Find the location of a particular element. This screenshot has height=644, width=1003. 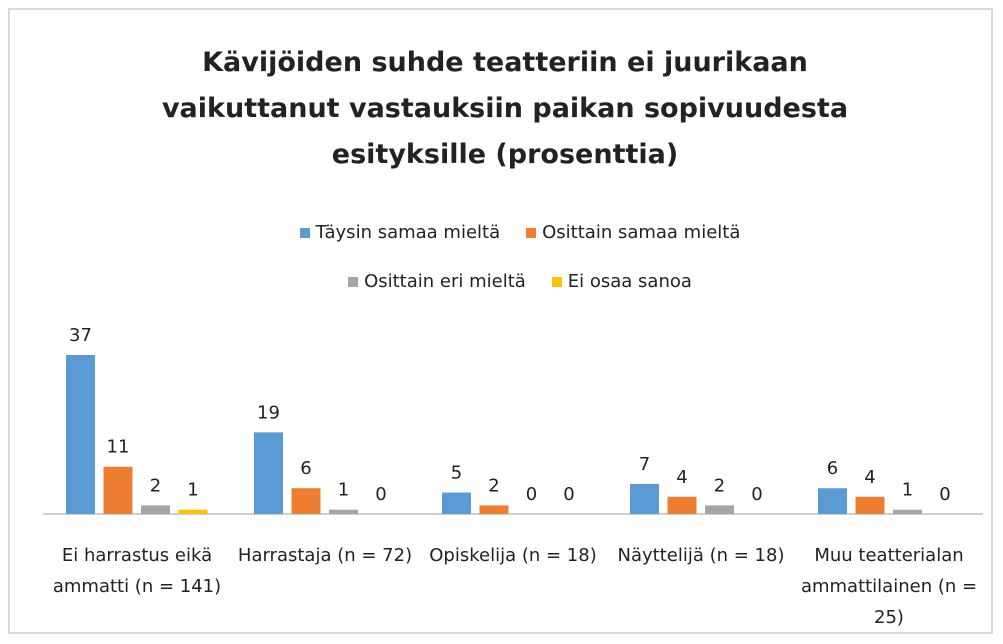

legend-item: Täysin samaa mieltä is located at coordinates (400, 232).